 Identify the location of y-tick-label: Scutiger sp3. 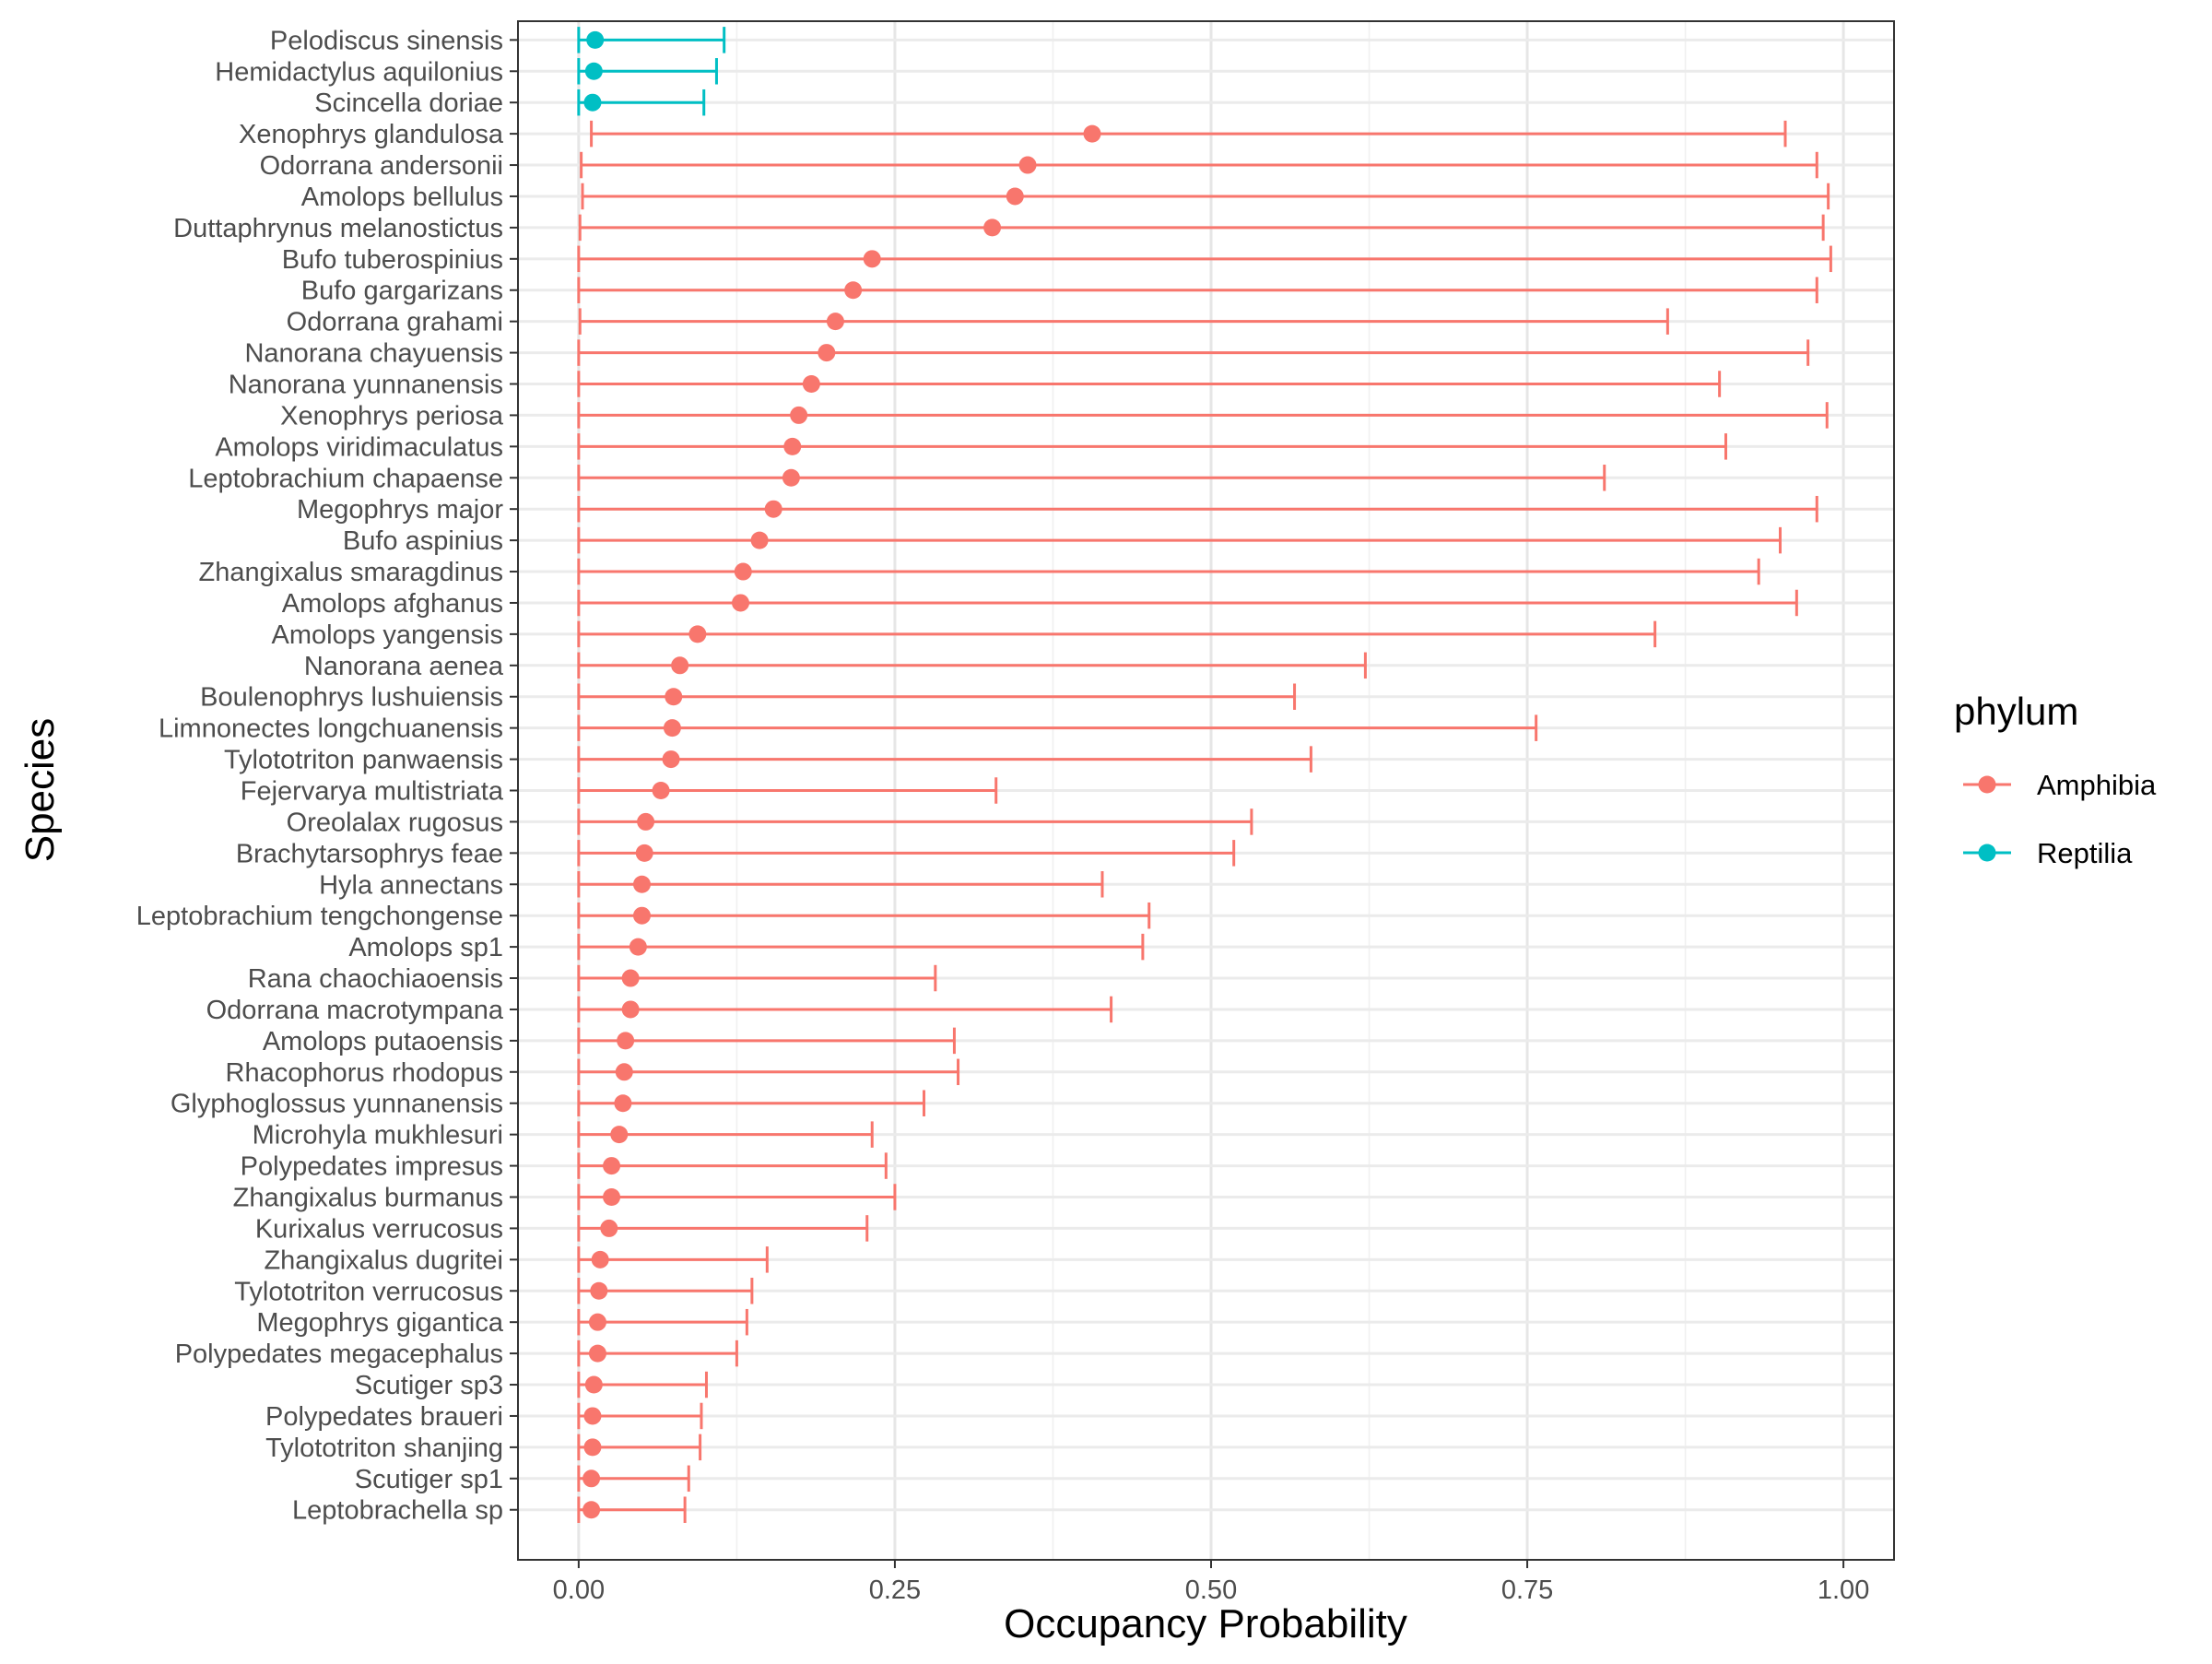
(429, 1385).